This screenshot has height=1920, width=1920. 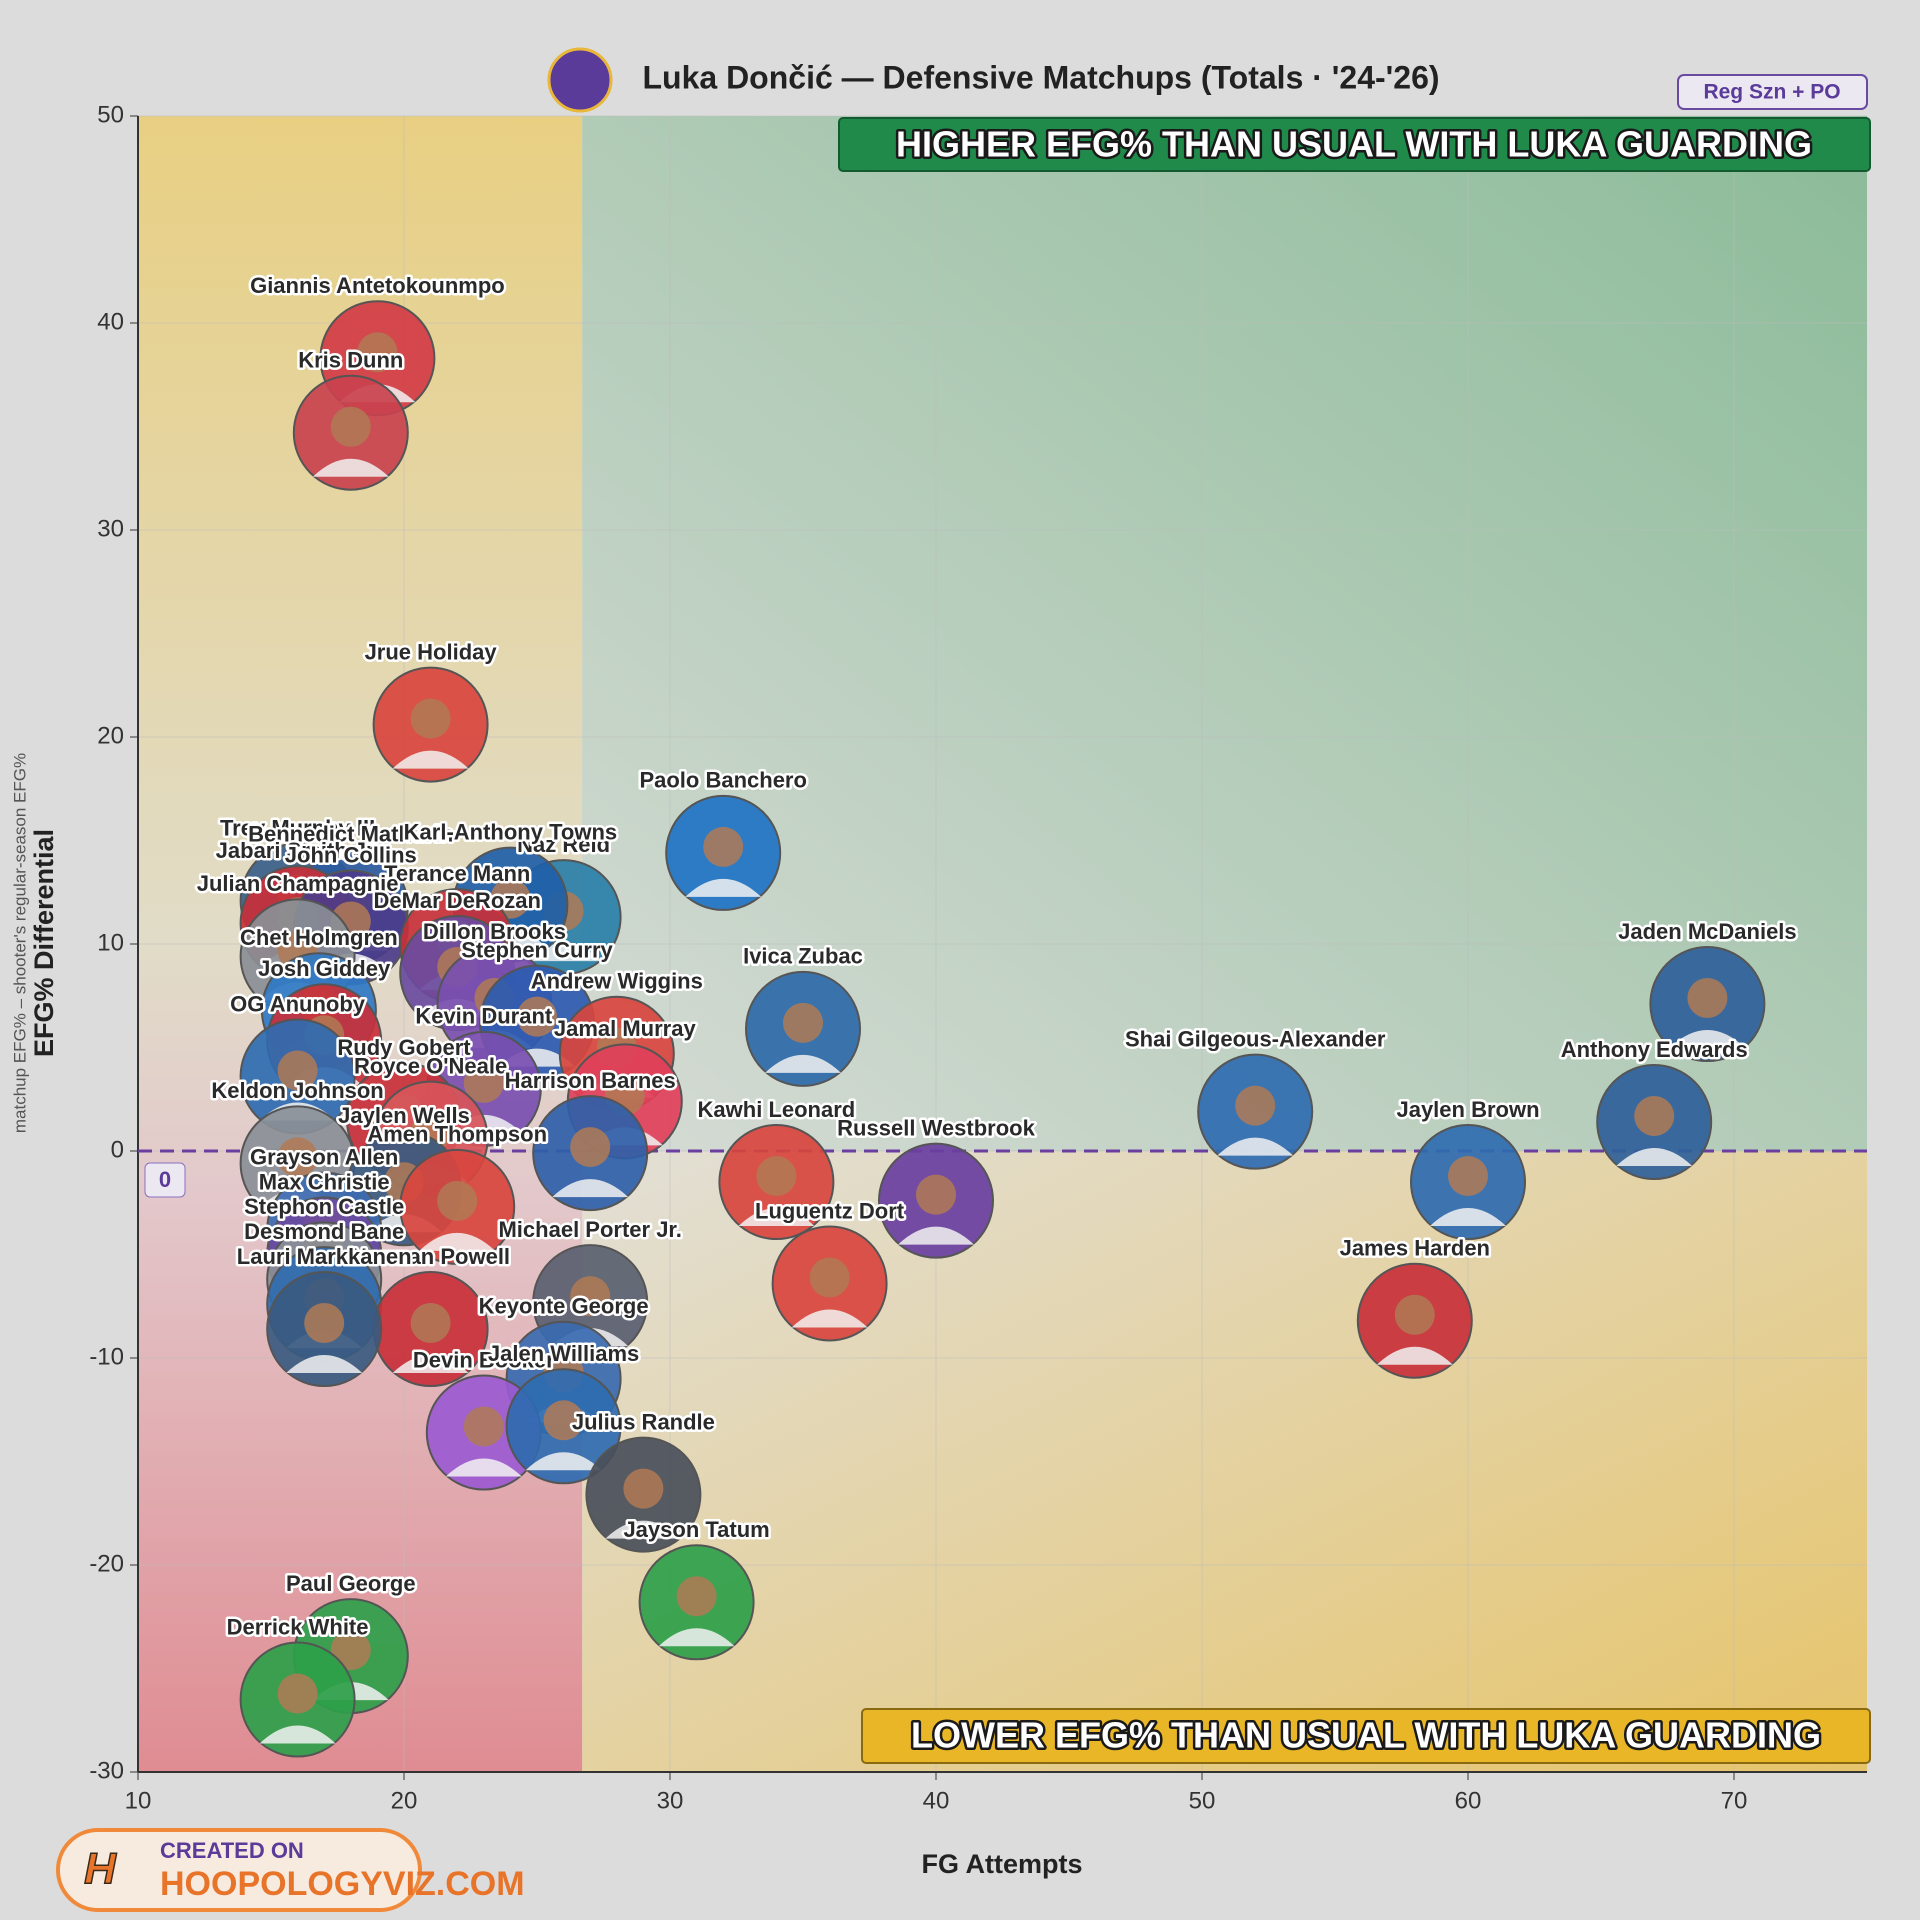 What do you see at coordinates (1654, 1049) in the screenshot?
I see `player-label: Anthony Edwards` at bounding box center [1654, 1049].